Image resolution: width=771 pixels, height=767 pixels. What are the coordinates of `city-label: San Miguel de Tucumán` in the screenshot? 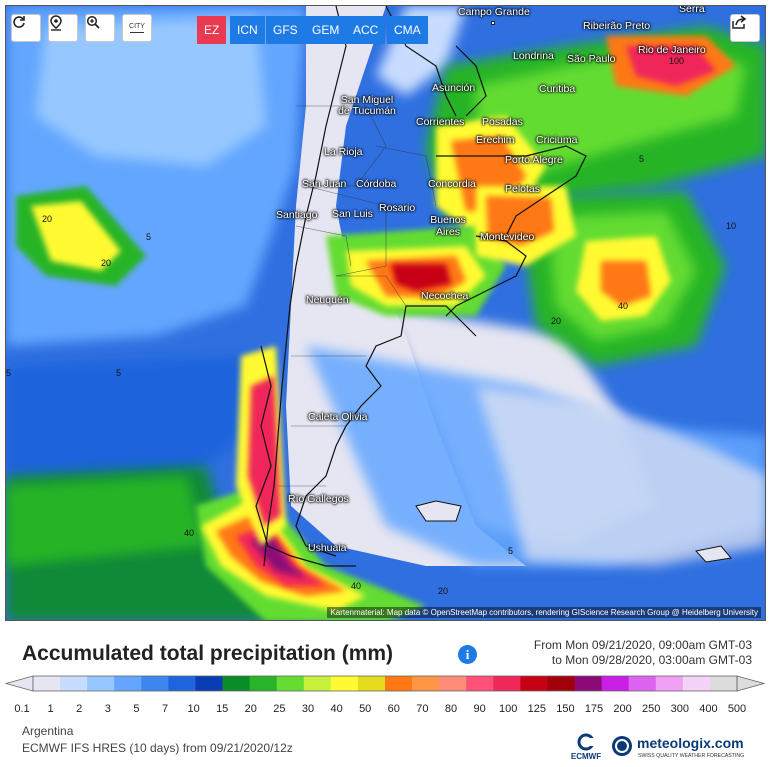 It's located at (367, 105).